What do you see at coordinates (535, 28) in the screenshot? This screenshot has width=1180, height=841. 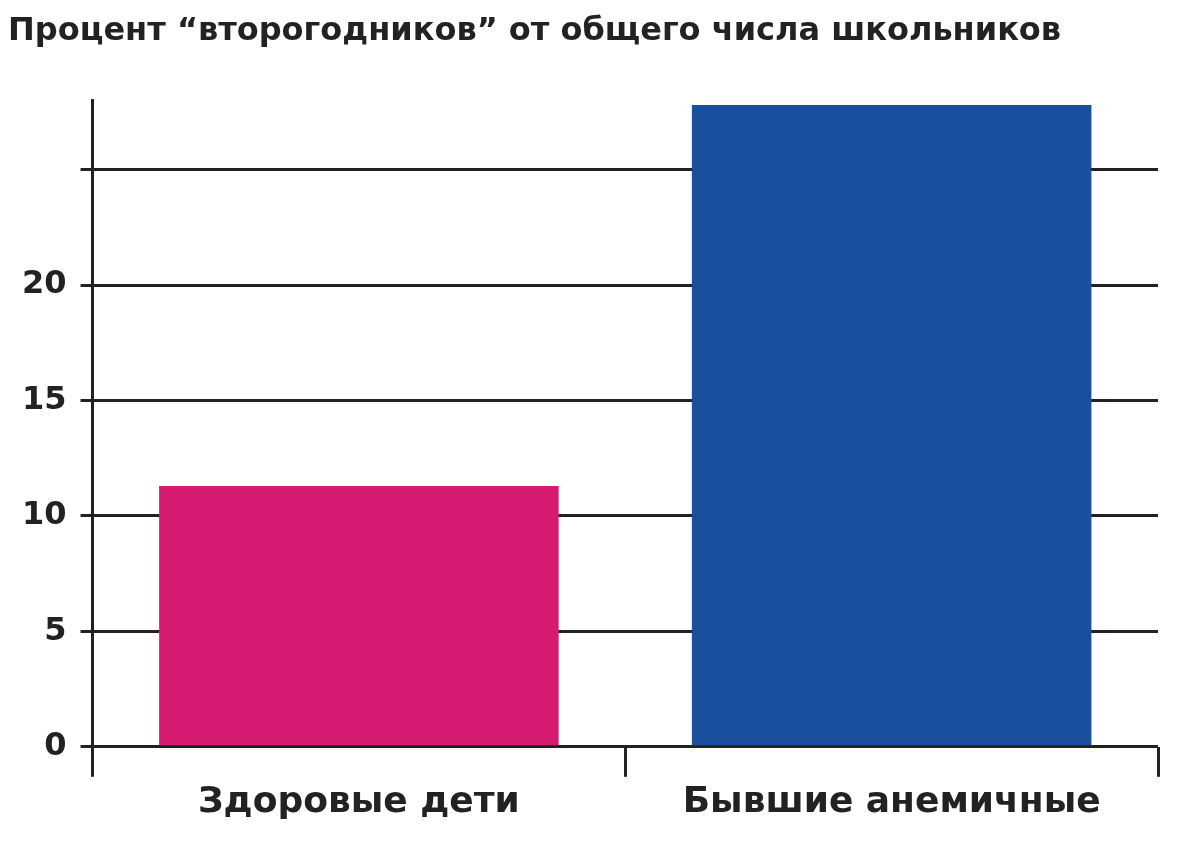 I see `chart-title: Процент “второгодников” от общего числа школьников` at bounding box center [535, 28].